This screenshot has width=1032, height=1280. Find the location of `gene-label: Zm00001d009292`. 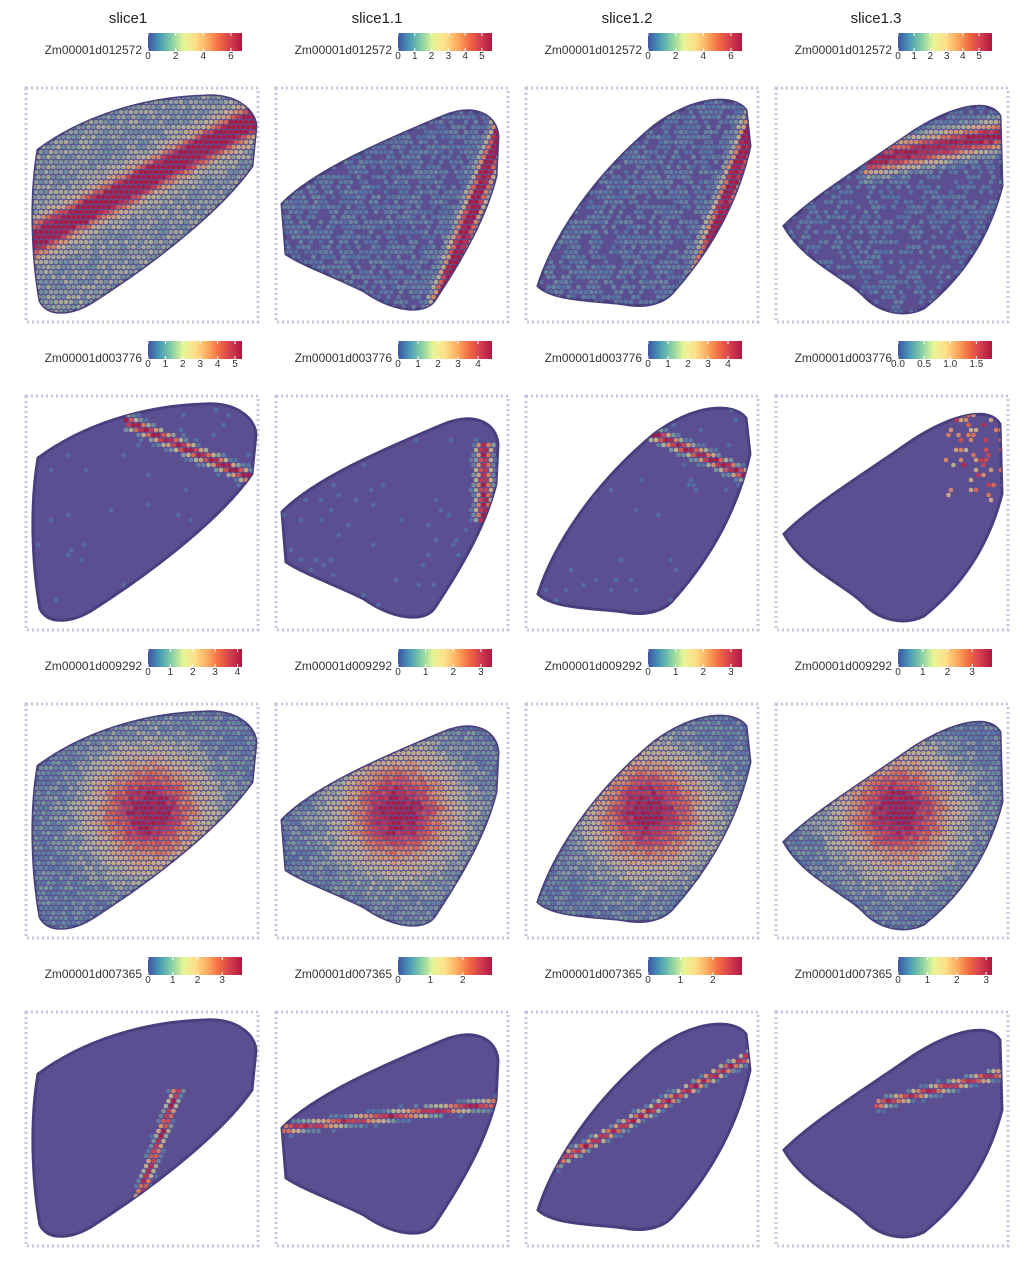

gene-label: Zm00001d009292 is located at coordinates (821, 666).